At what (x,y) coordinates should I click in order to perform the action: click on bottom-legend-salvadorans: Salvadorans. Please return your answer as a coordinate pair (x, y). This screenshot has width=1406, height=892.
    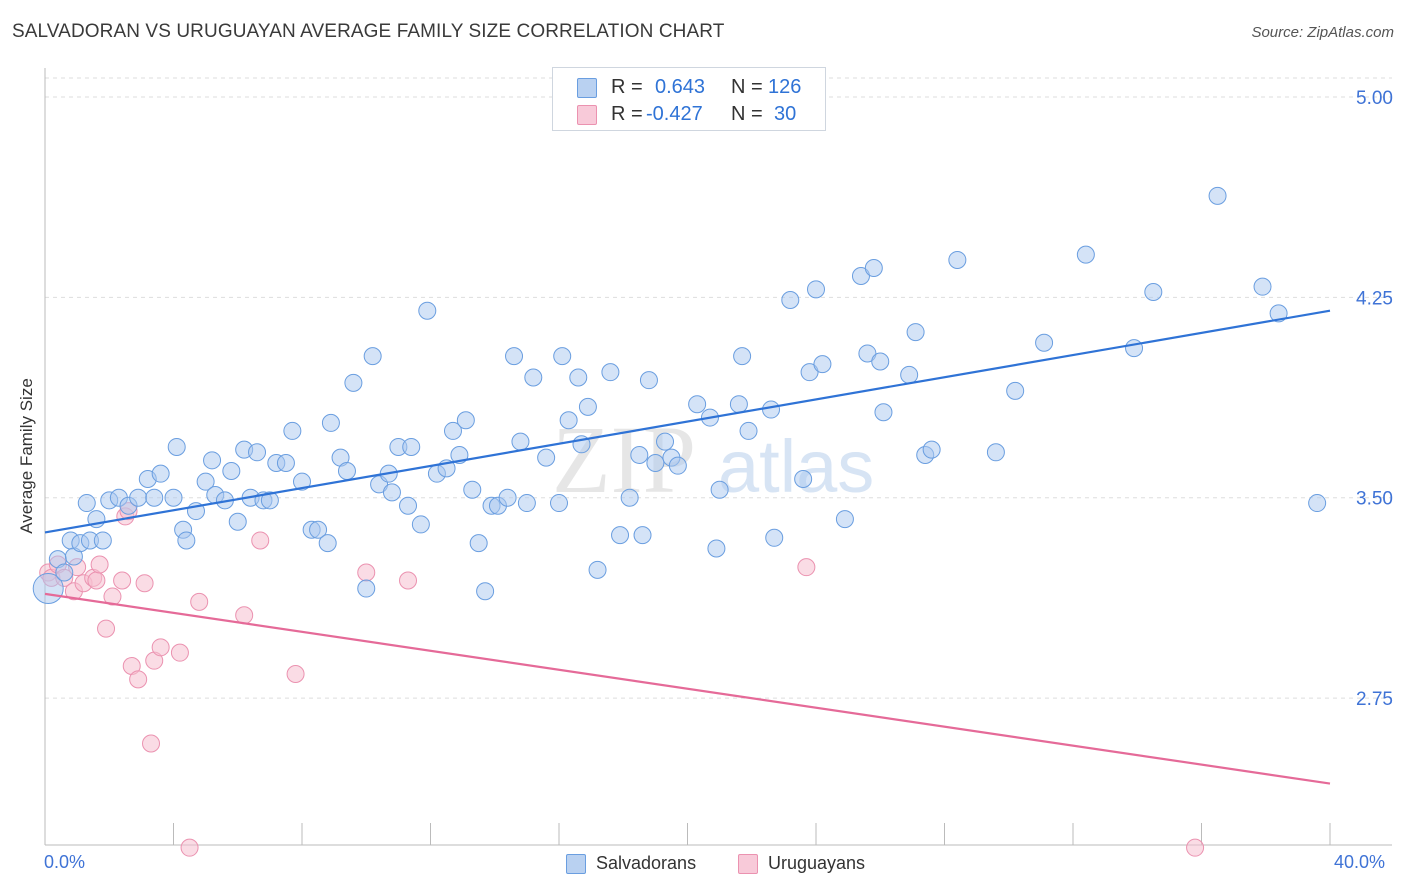
    Looking at the image, I should click on (646, 864).